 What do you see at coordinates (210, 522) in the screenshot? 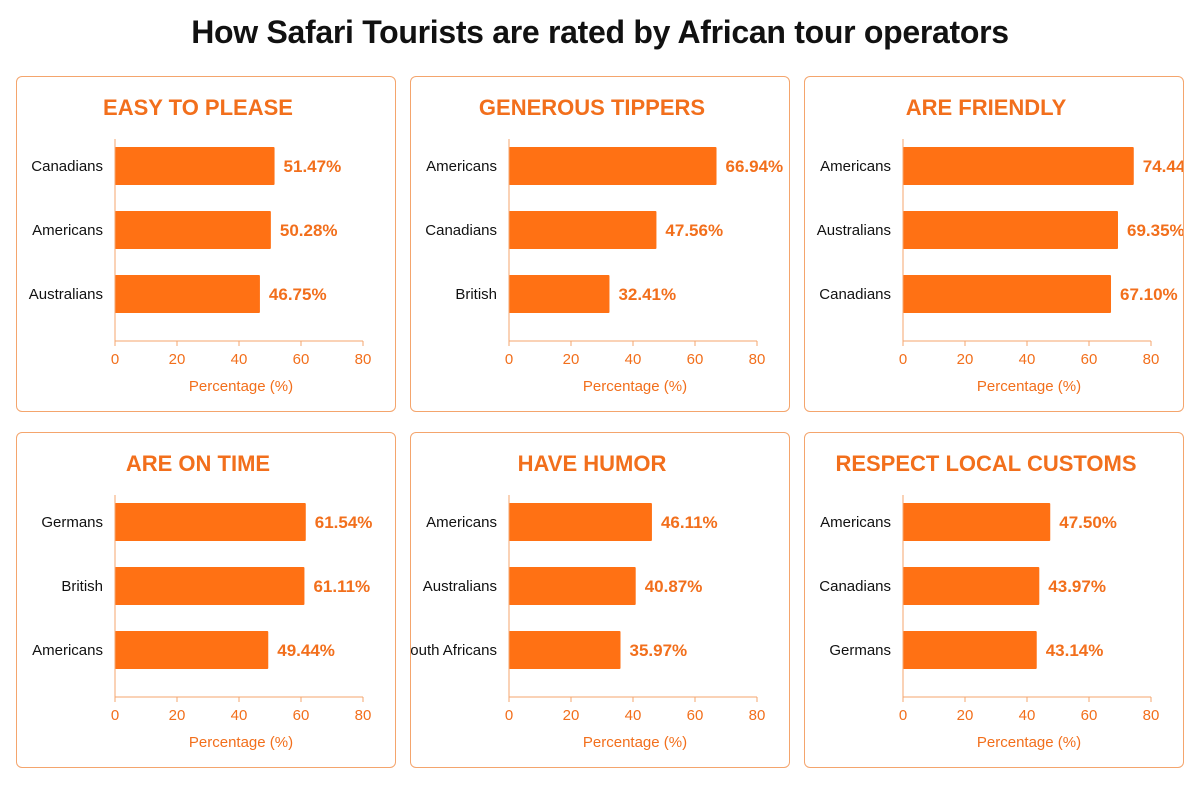
I see `bar-germans` at bounding box center [210, 522].